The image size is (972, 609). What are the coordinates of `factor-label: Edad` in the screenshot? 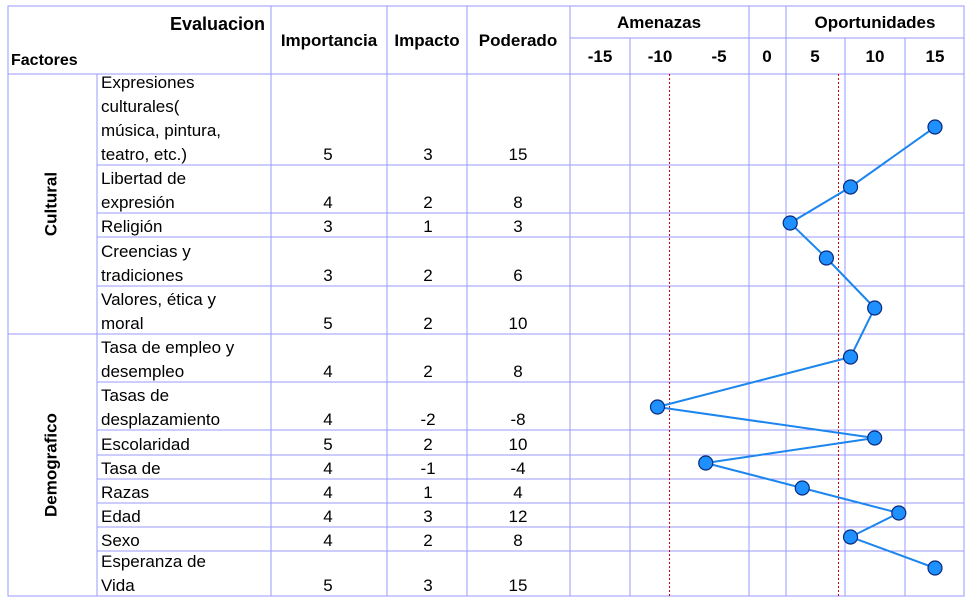 It's located at (121, 516).